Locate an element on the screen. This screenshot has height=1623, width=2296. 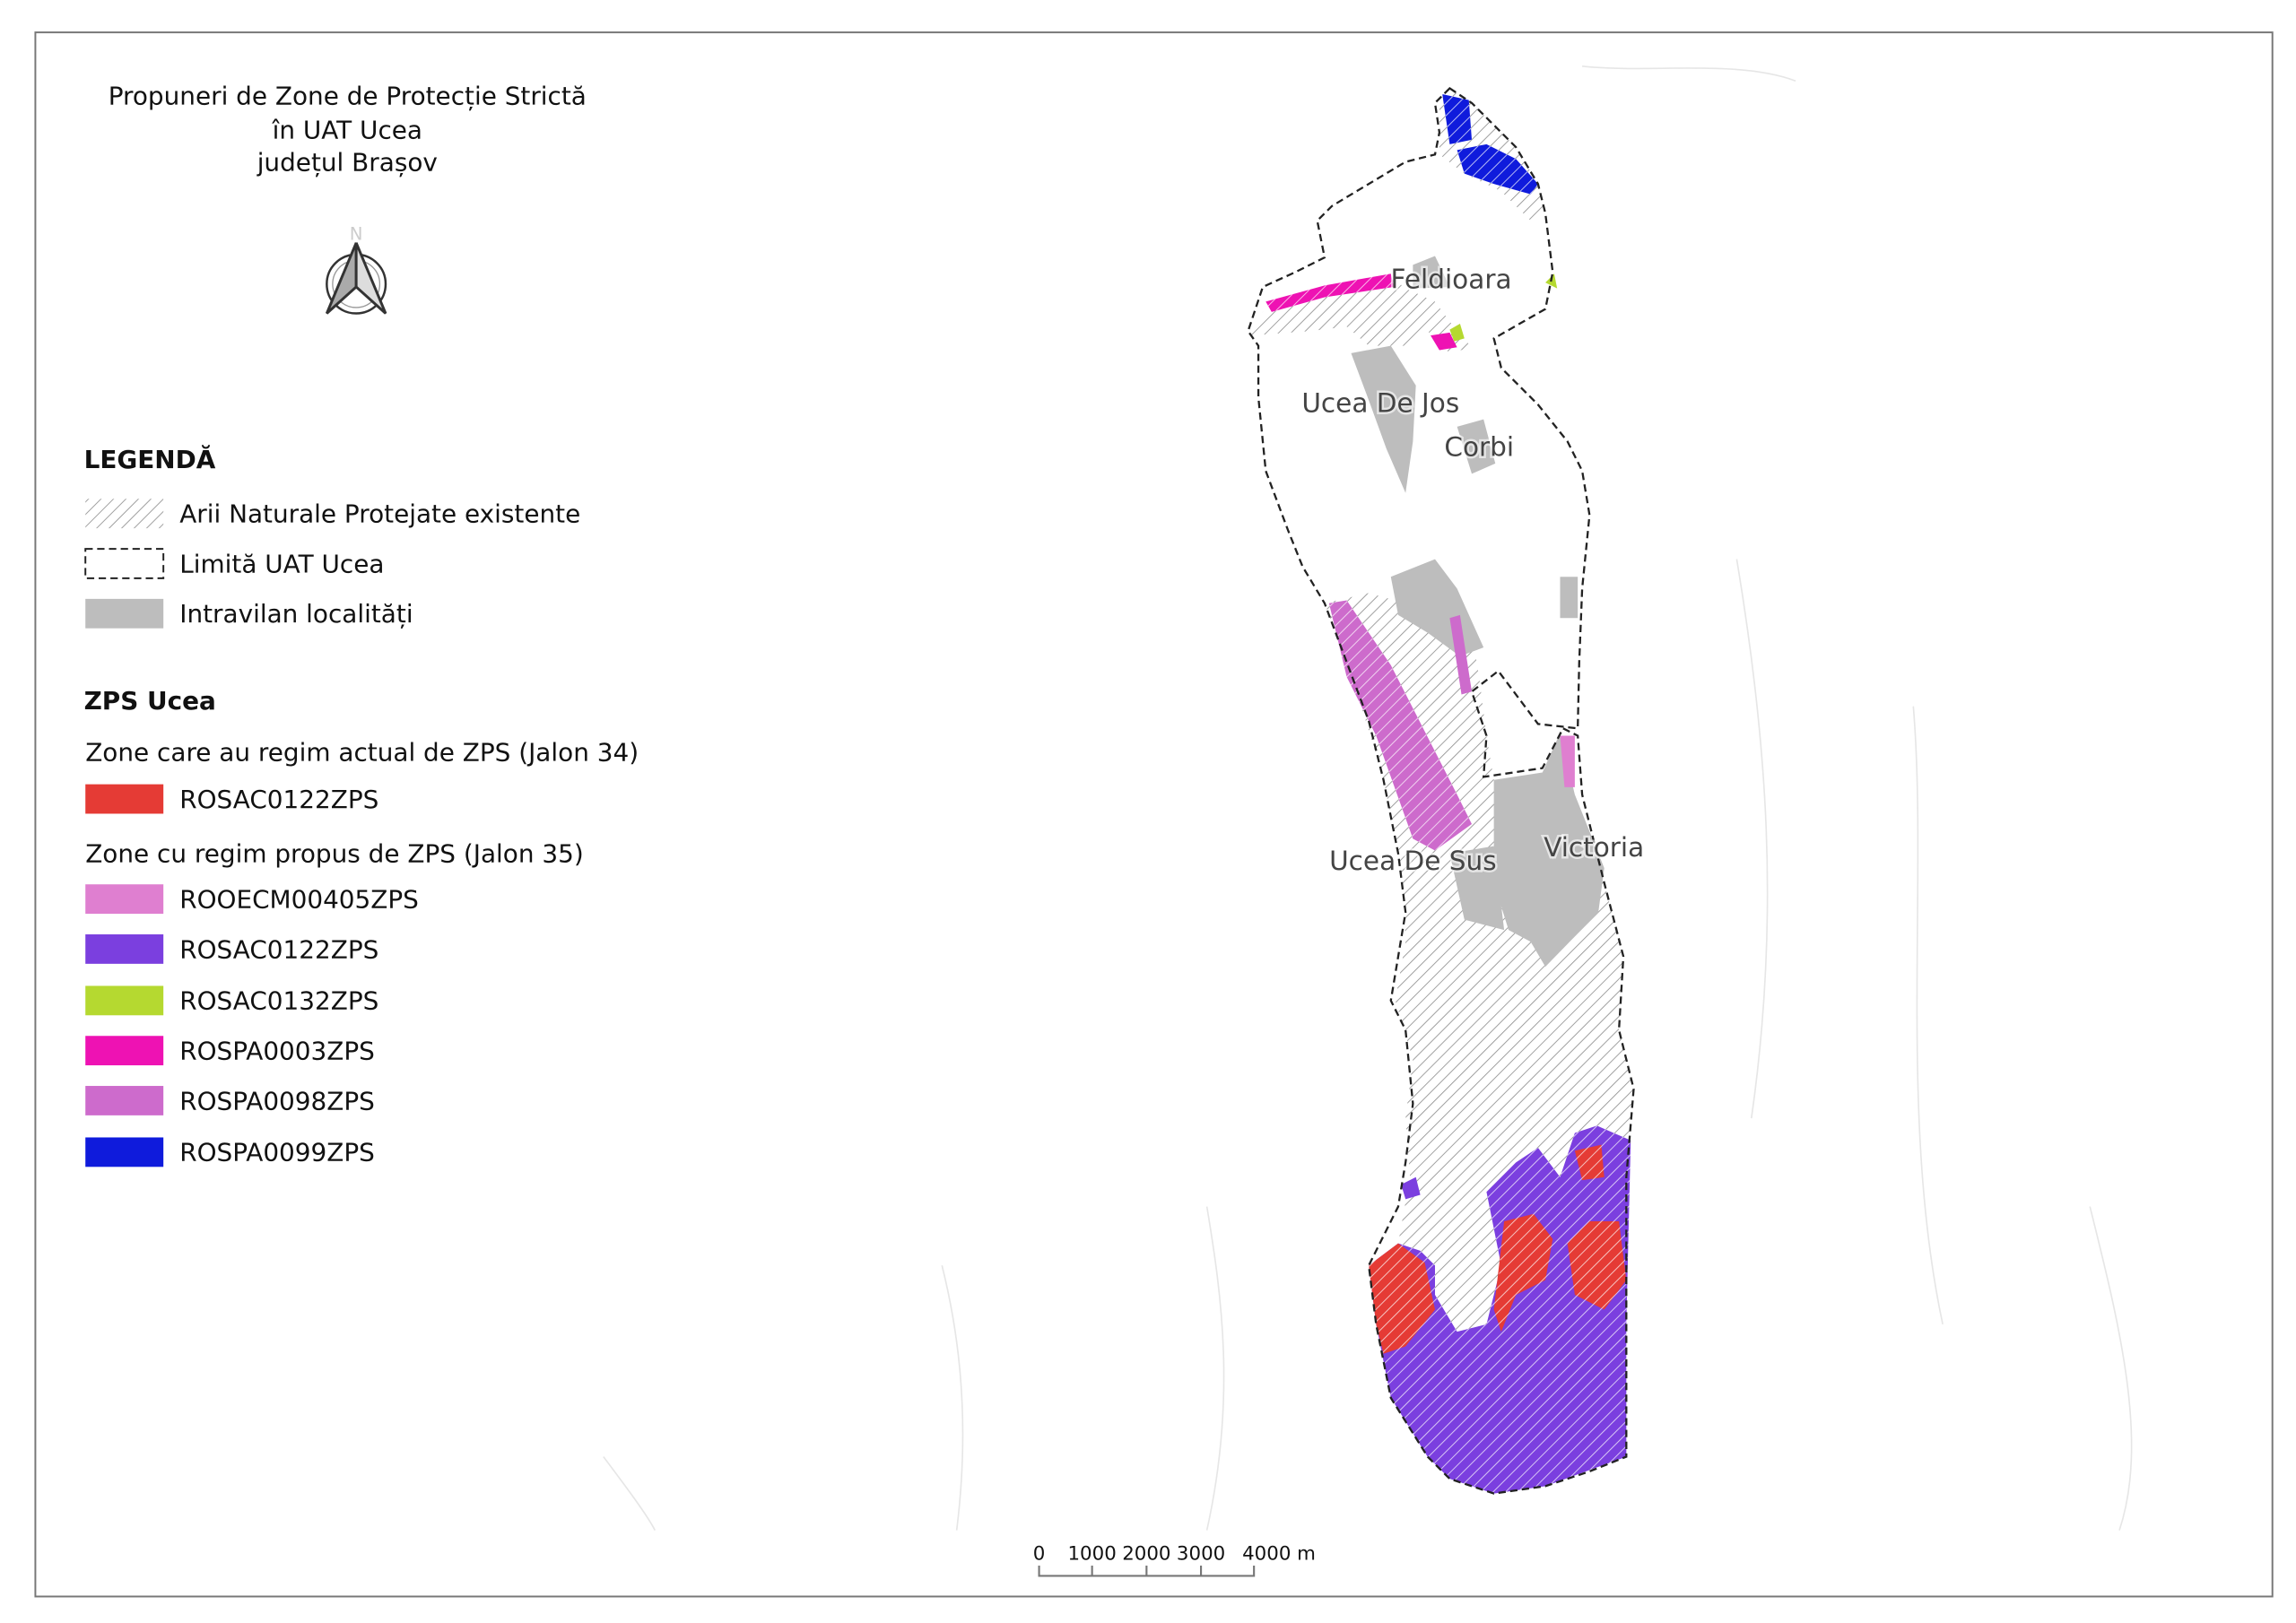
legend-label-uat-limit: Limită UAT Ucea is located at coordinates (281, 563).